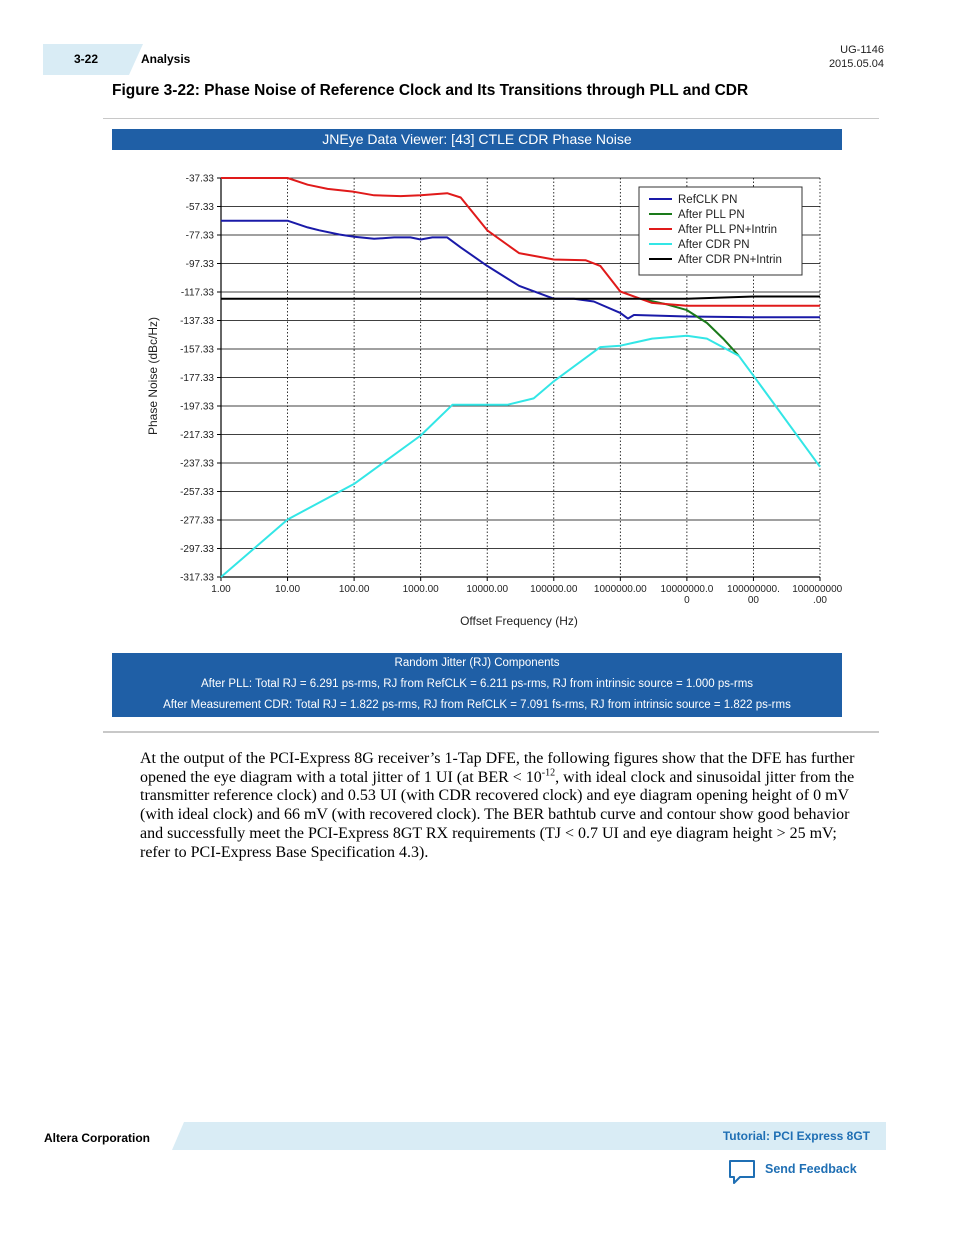 This screenshot has width=954, height=1235. I want to click on y-tick-label: -57.33, so click(200, 207).